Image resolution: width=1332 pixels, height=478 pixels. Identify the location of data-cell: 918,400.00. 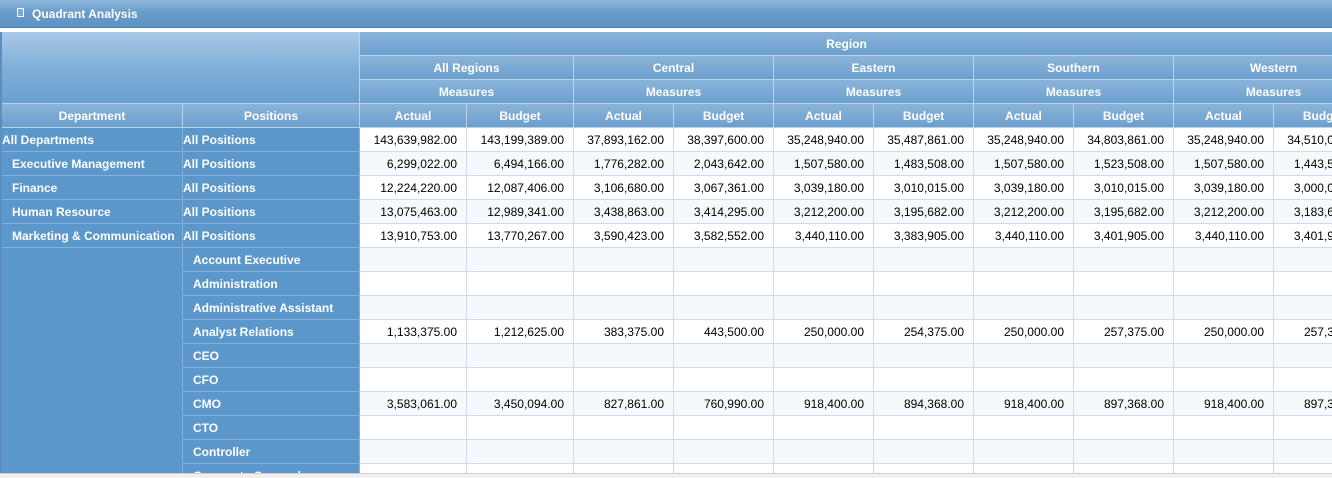
(824, 404).